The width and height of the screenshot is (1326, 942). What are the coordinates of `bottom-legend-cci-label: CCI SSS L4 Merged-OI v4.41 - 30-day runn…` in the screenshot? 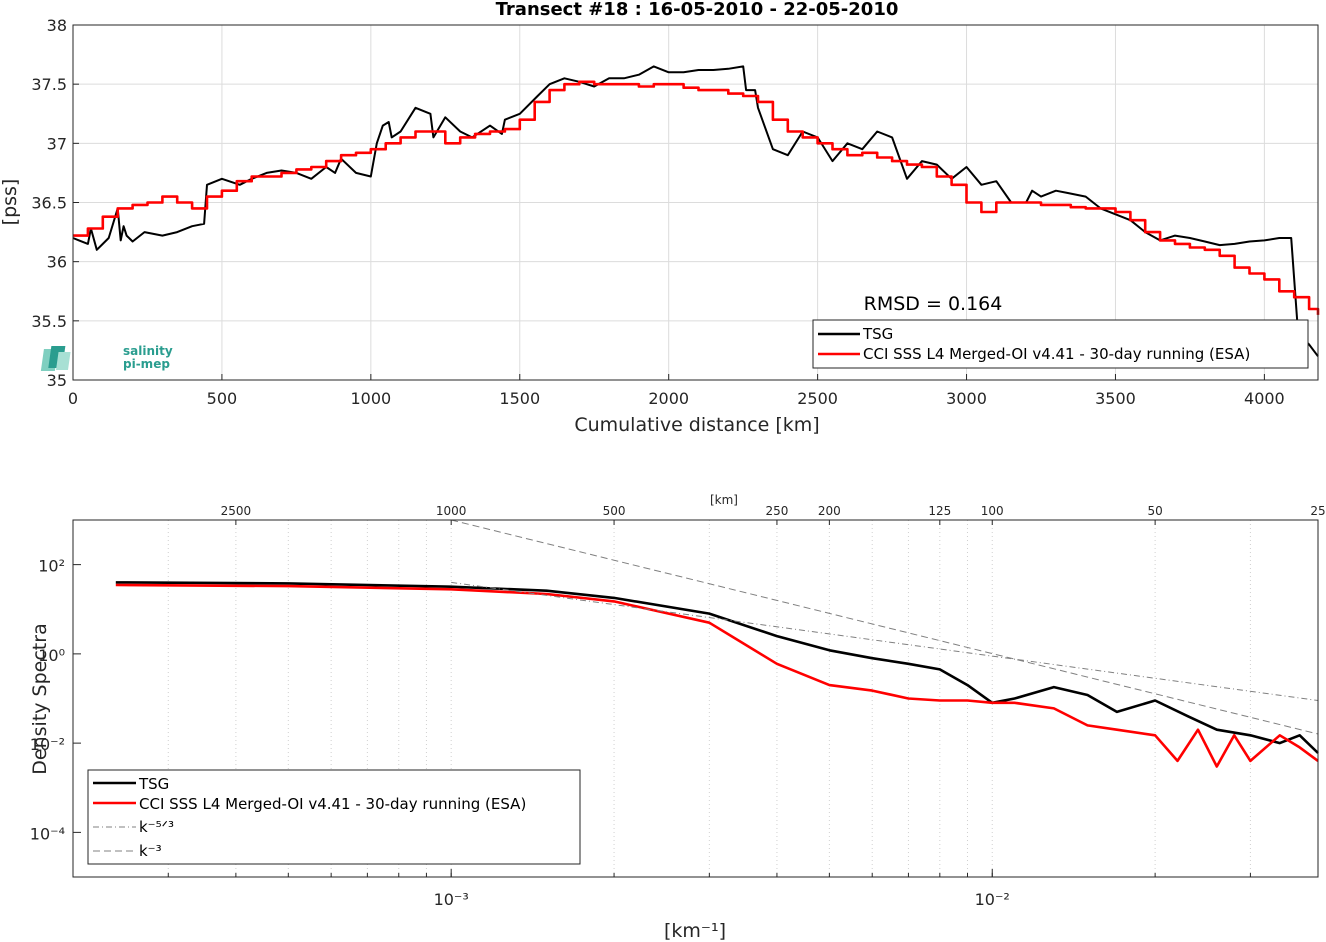 It's located at (332, 804).